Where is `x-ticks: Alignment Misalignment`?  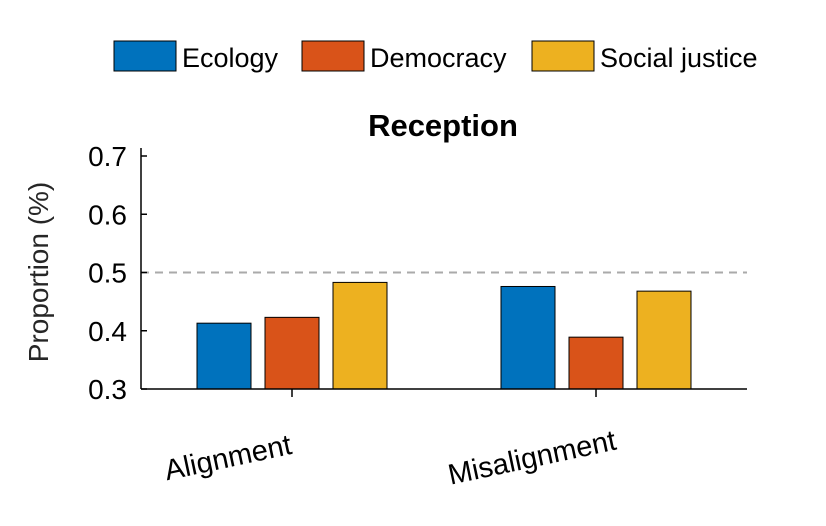
x-ticks: Alignment Misalignment is located at coordinates (390, 440).